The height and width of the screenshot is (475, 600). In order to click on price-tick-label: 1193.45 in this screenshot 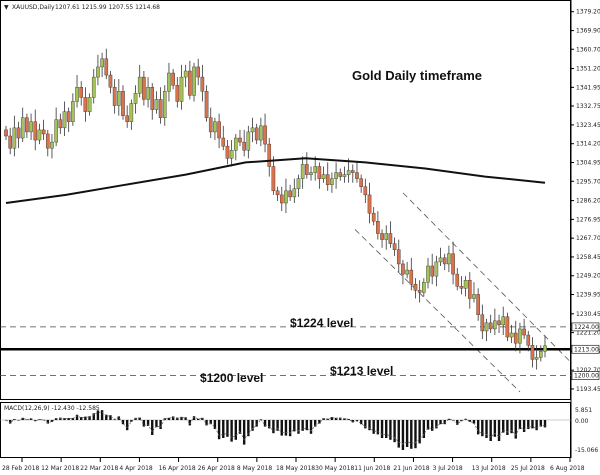, I will do `click(588, 389)`.